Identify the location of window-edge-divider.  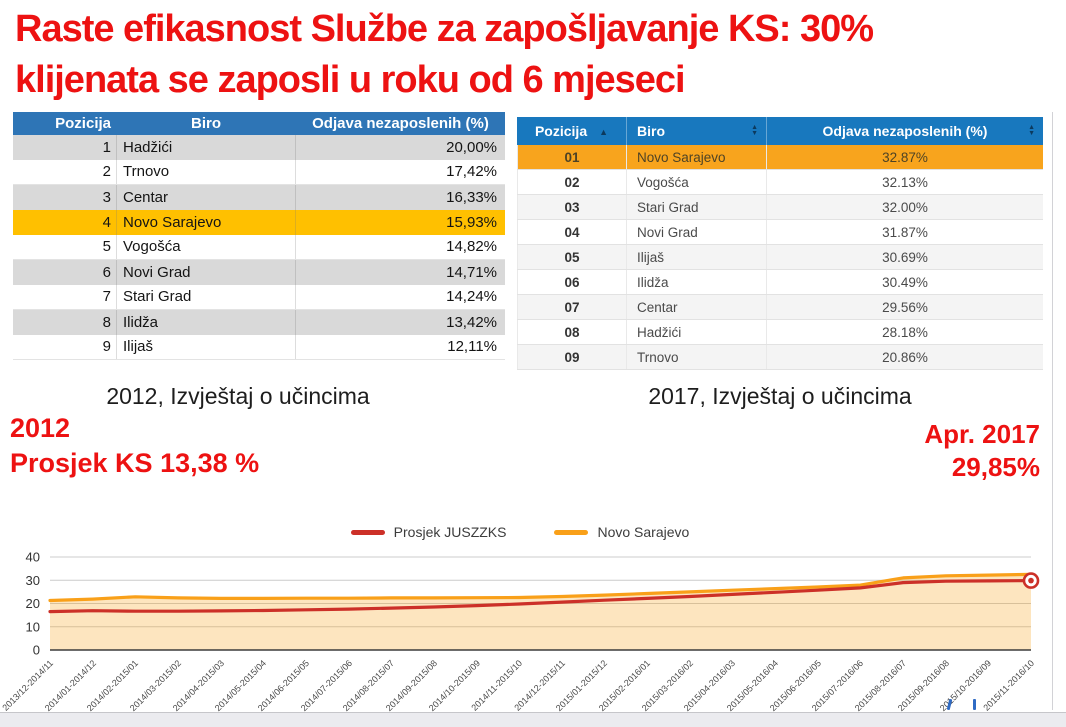
(1052, 411).